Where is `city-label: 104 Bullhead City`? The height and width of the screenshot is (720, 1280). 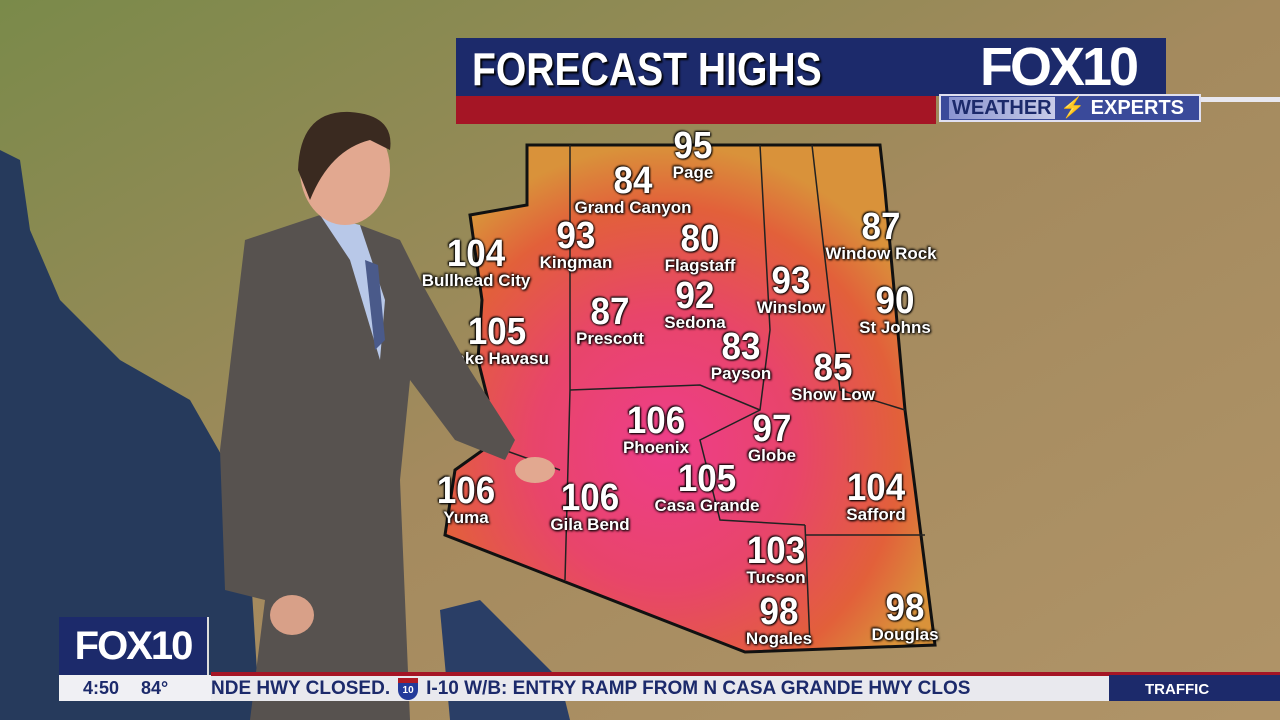
city-label: 104 Bullhead City is located at coordinates (476, 261).